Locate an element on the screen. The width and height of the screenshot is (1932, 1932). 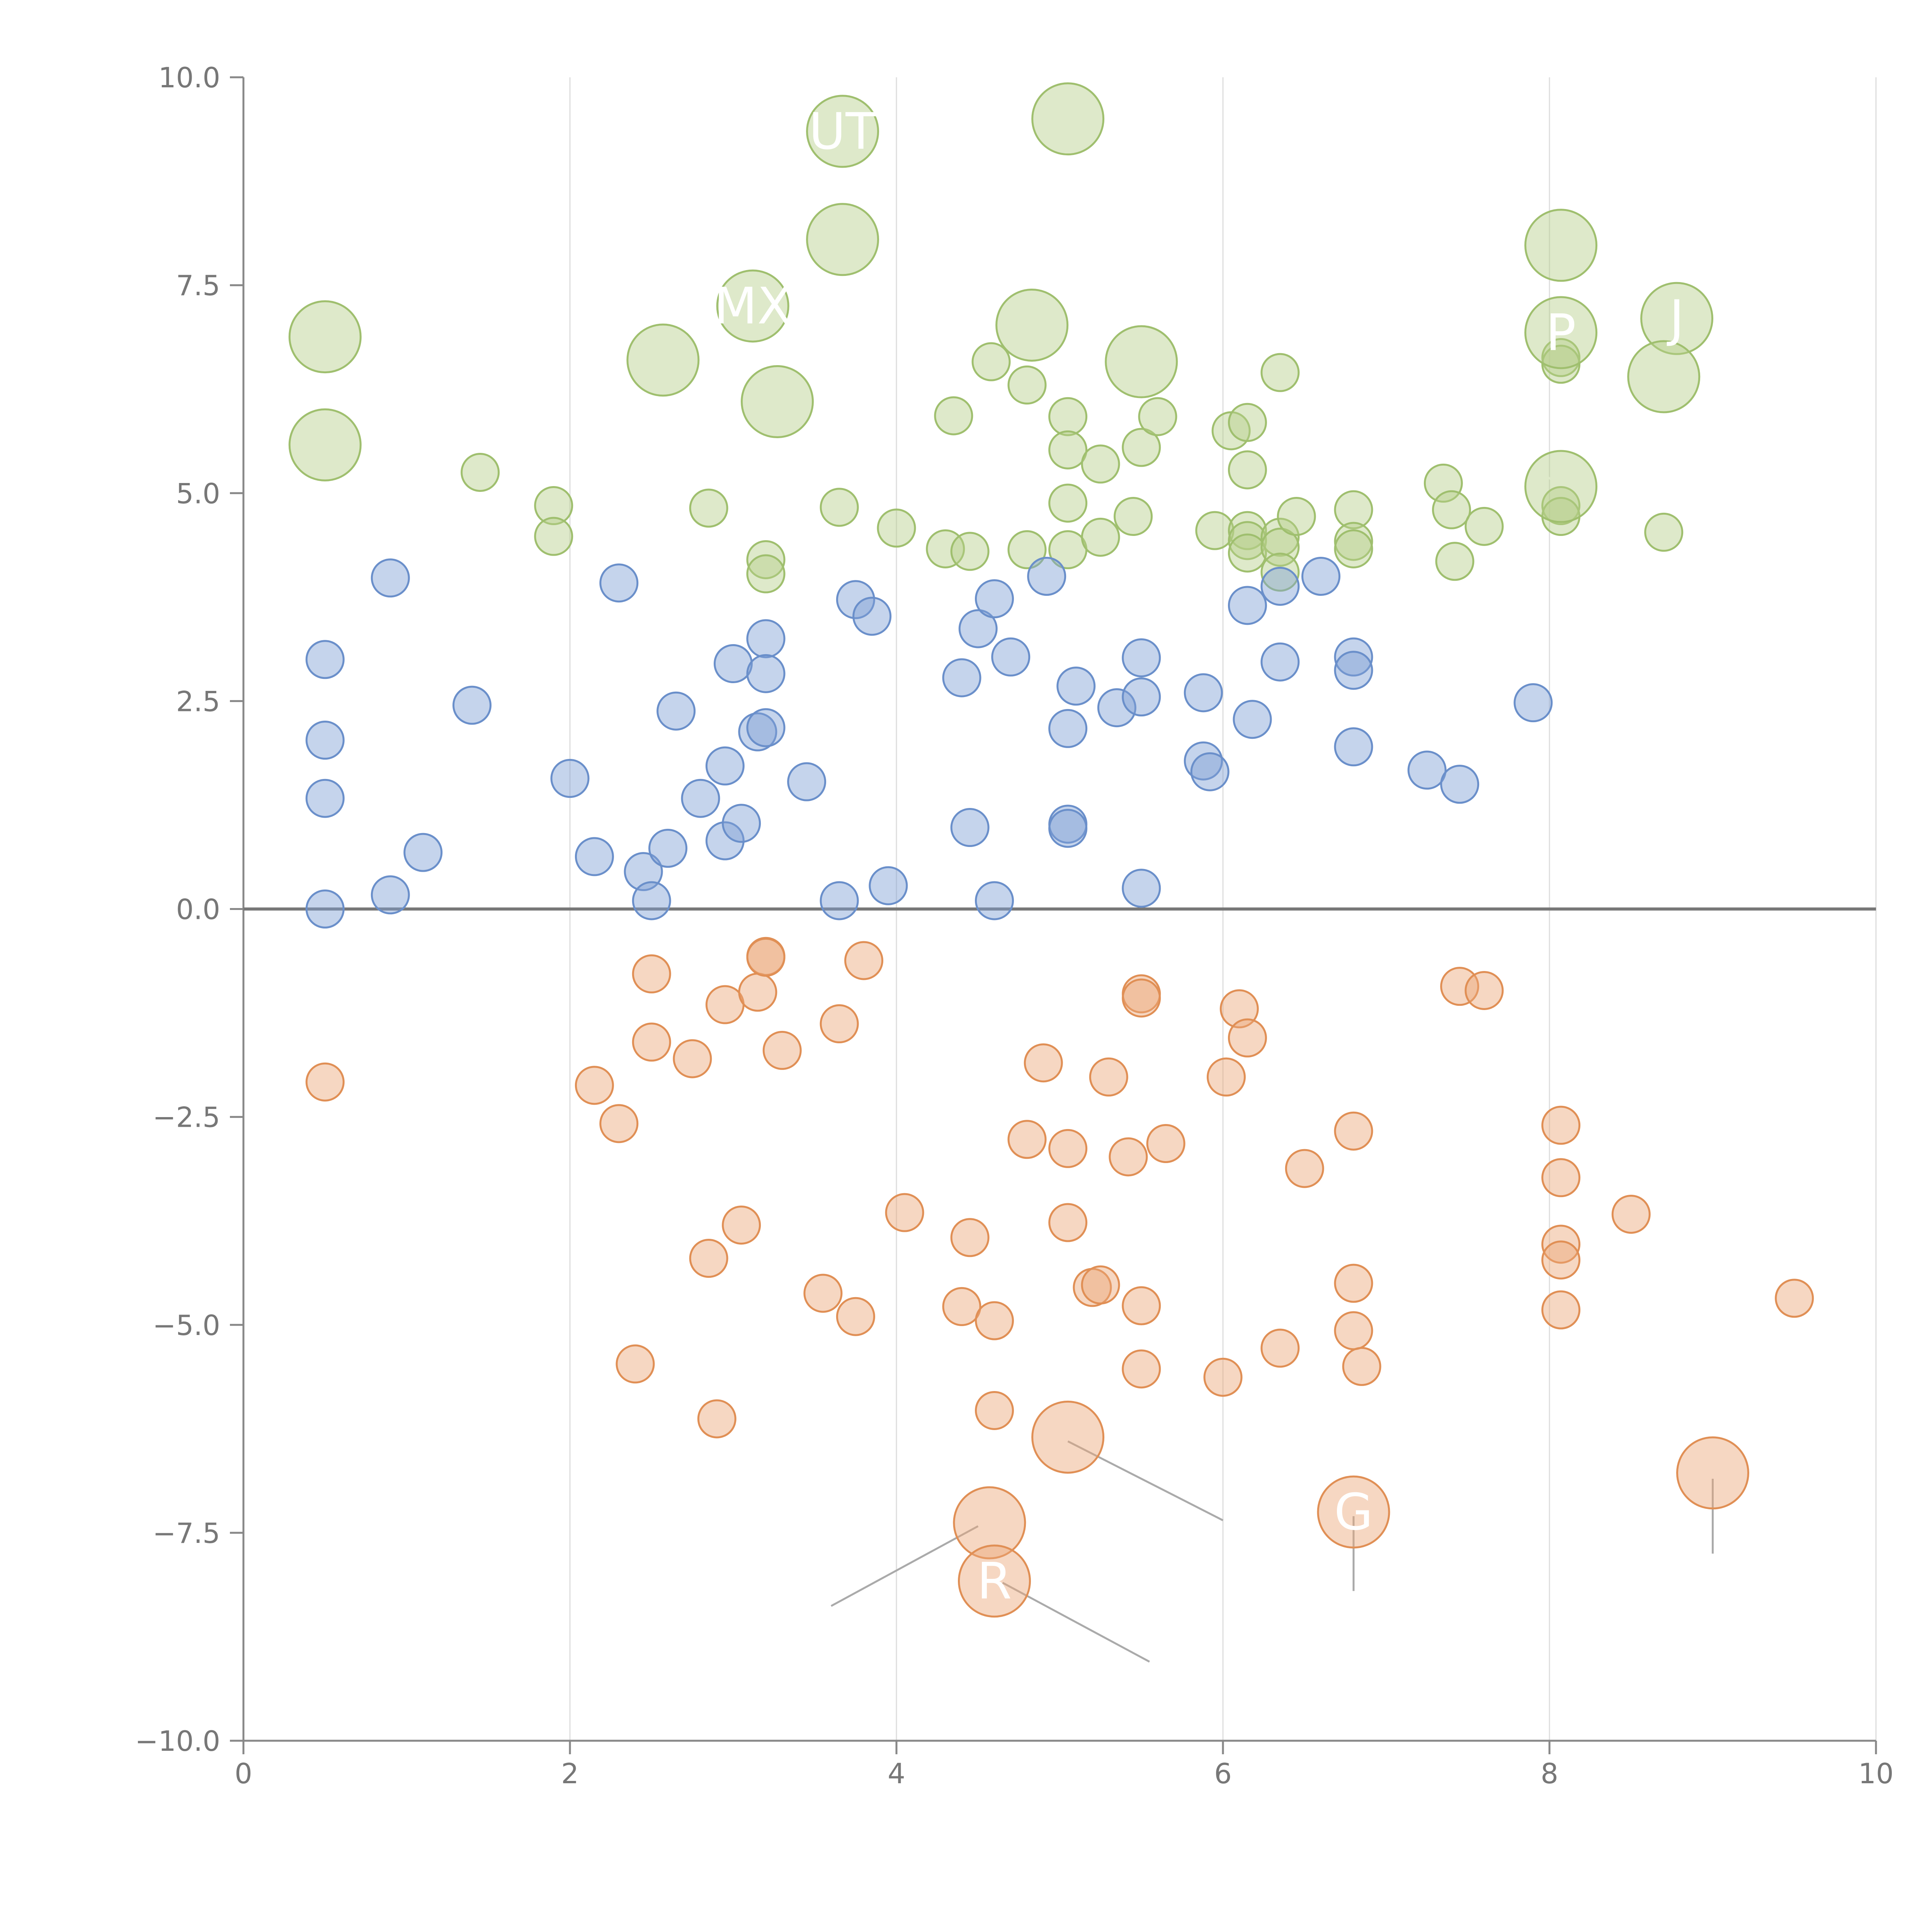
y-tick-label: −2.5 is located at coordinates (186, 1118).